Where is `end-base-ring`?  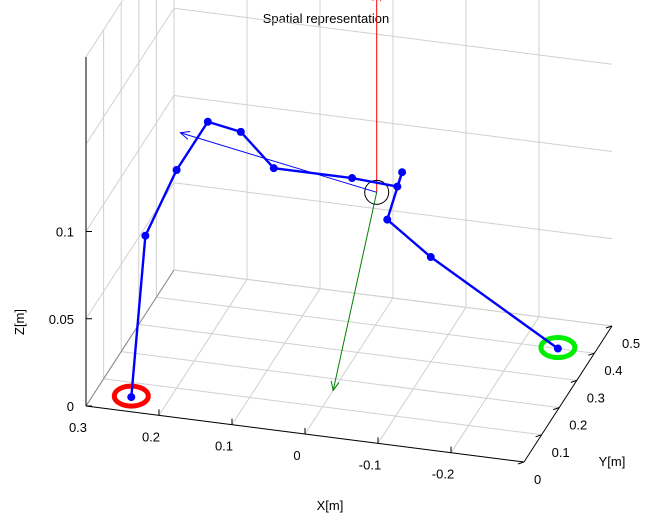 end-base-ring is located at coordinates (558, 348).